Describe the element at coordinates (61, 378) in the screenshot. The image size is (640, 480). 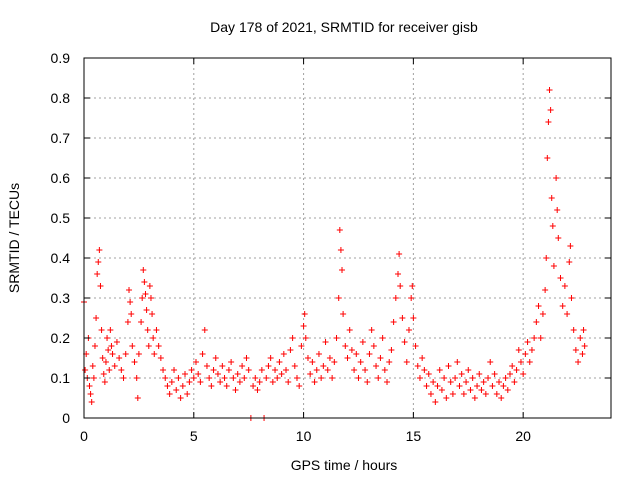
I see `y-tick-label: 0.1` at that location.